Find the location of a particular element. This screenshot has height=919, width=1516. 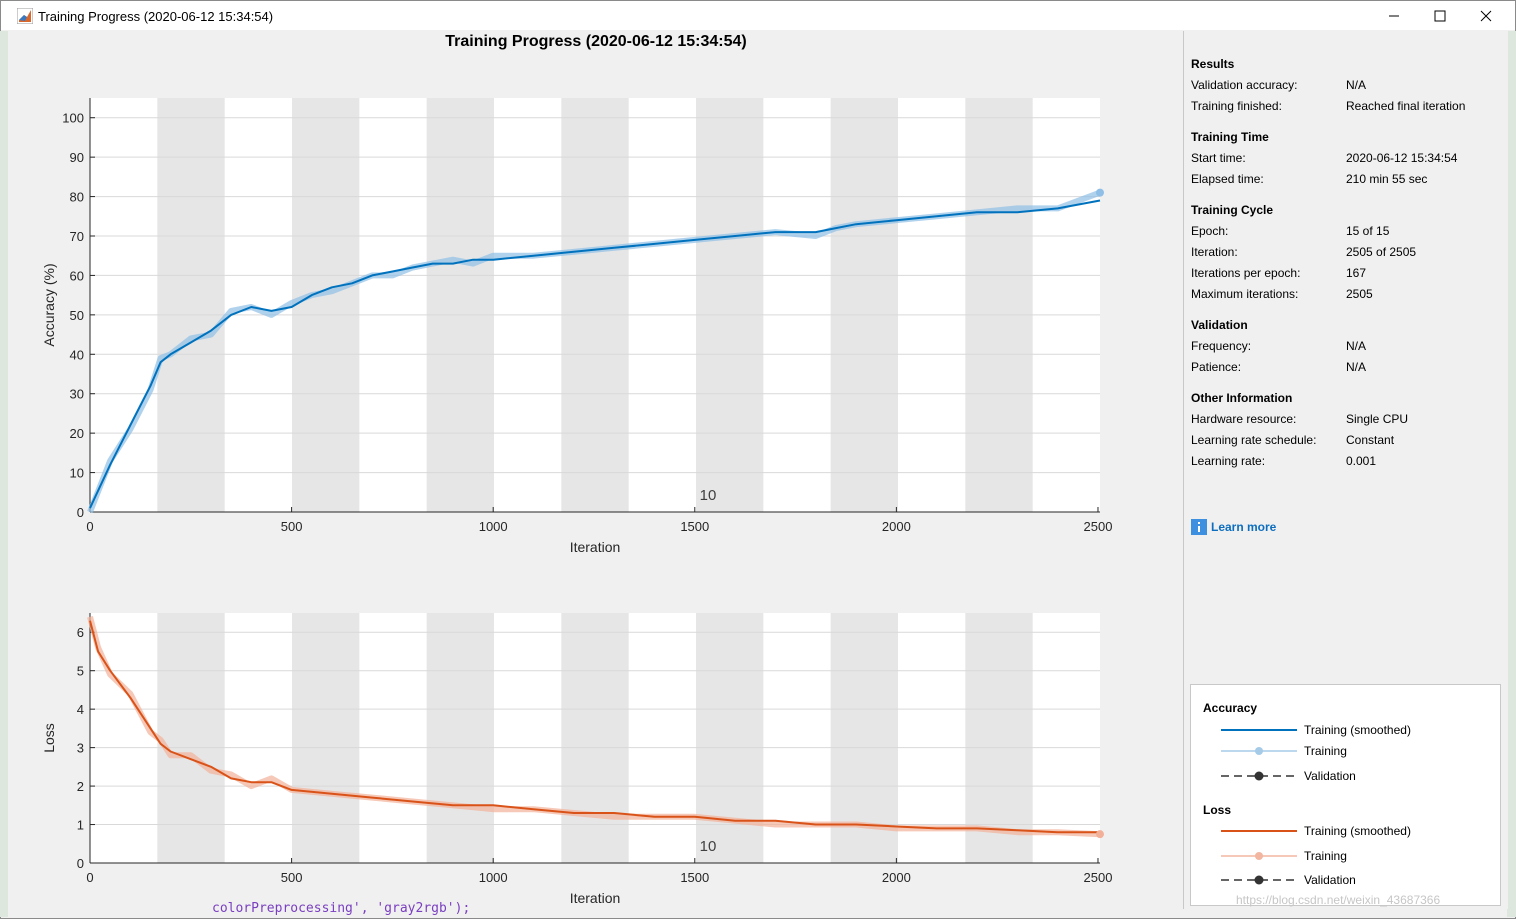

start-time-value: 2020-06-12 15:34:54 is located at coordinates (1402, 158).